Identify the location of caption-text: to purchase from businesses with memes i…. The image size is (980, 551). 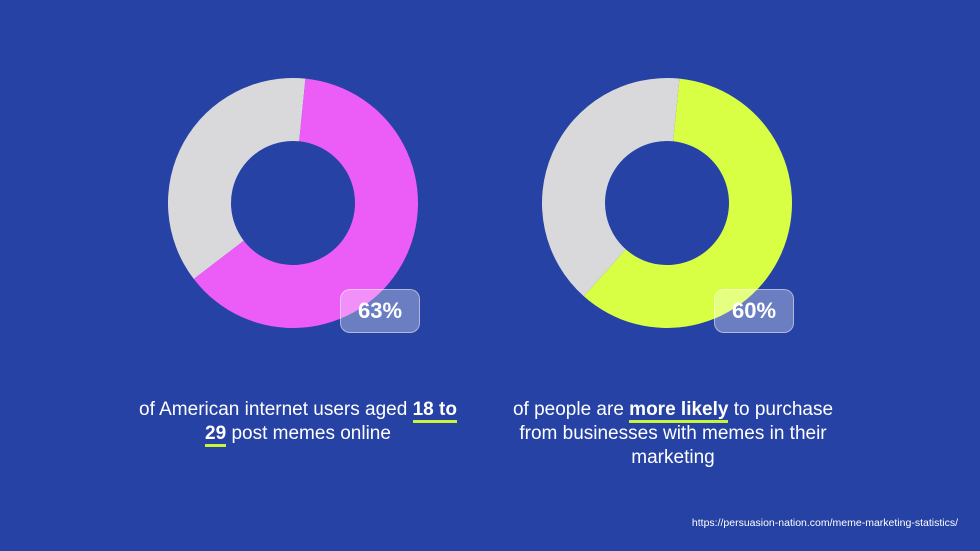
(676, 433).